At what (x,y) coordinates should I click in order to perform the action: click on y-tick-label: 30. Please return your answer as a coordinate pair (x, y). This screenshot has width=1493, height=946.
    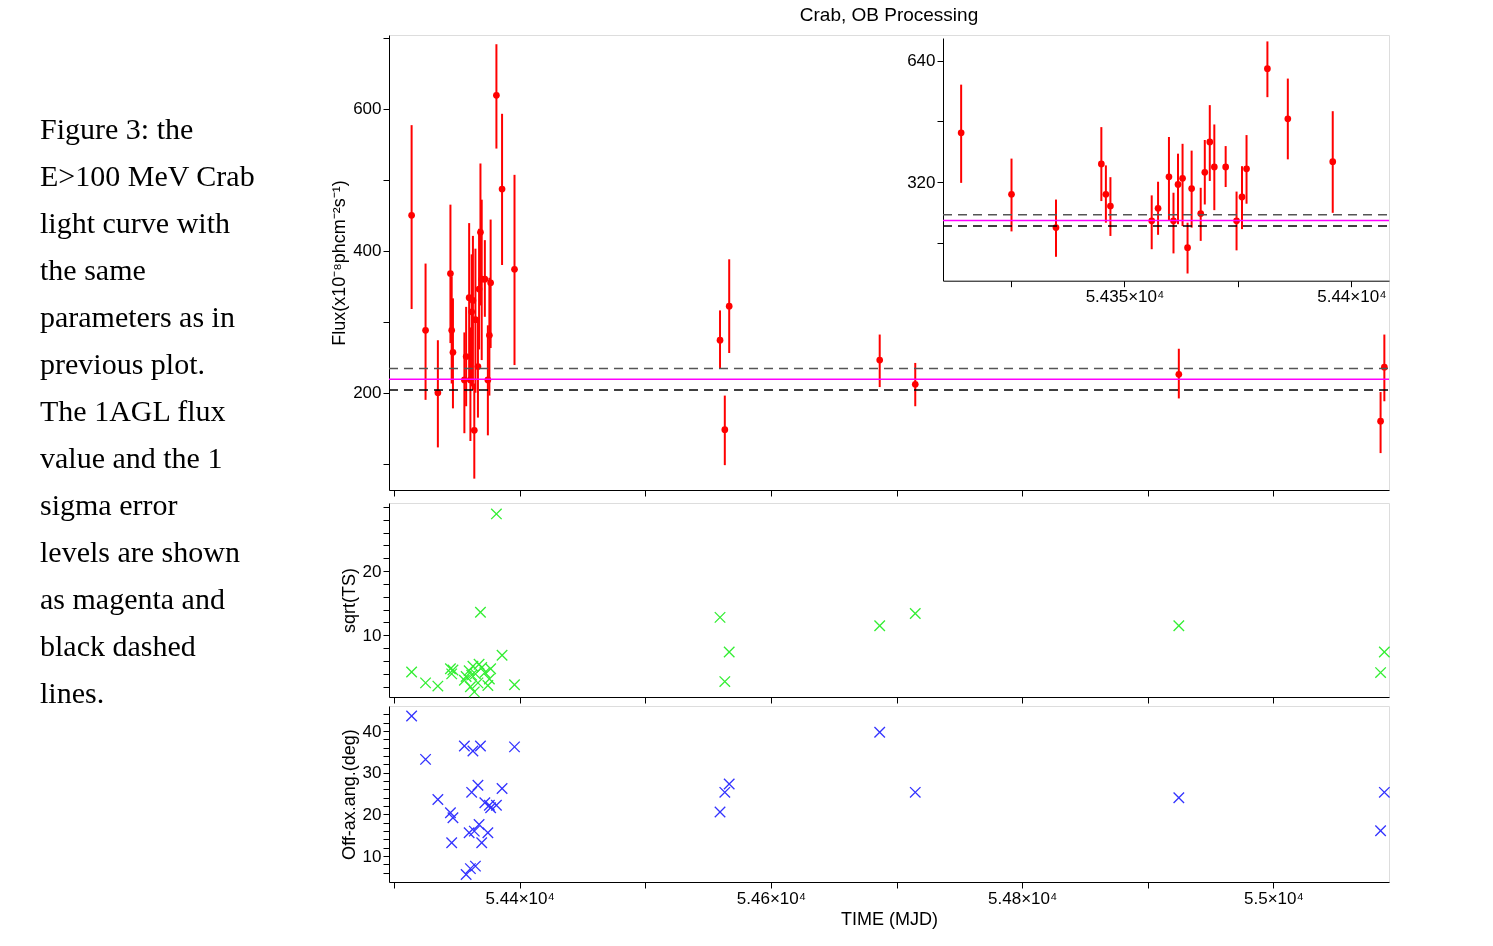
    Looking at the image, I should click on (372, 773).